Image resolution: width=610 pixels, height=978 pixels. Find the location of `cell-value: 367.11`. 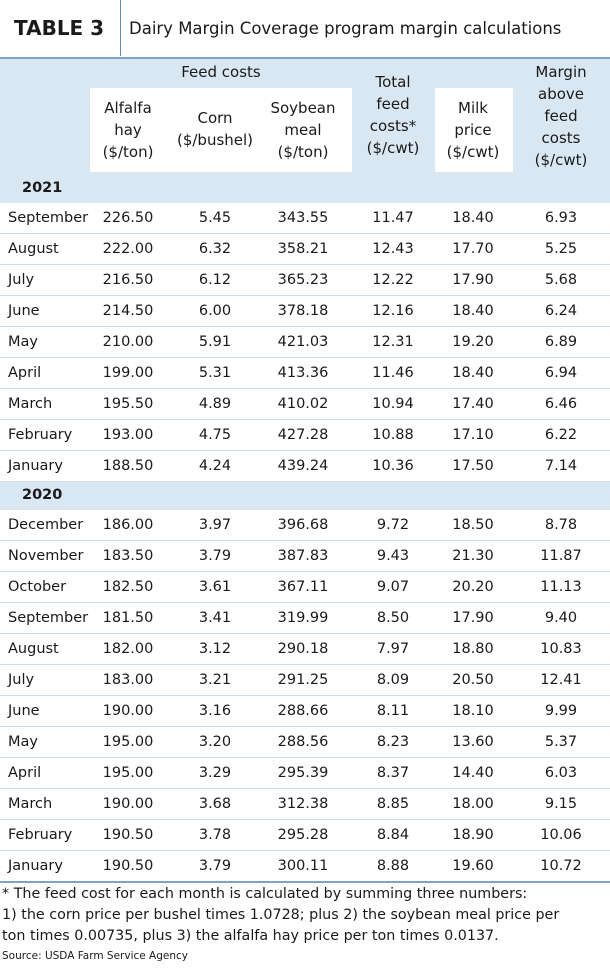

cell-value: 367.11 is located at coordinates (303, 587).